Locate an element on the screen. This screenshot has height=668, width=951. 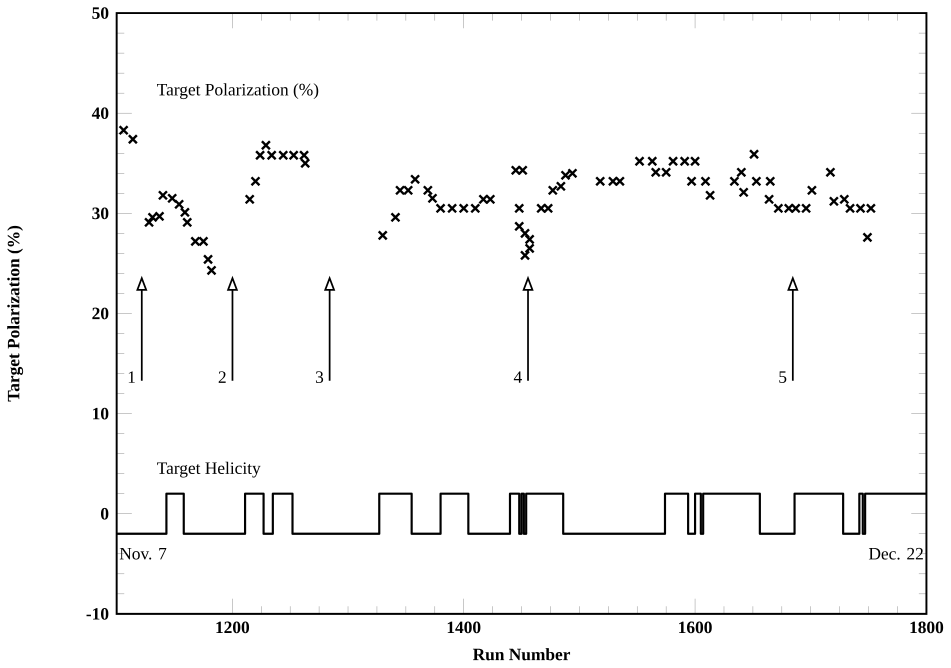
x-tick-label: 1400 is located at coordinates (464, 628).